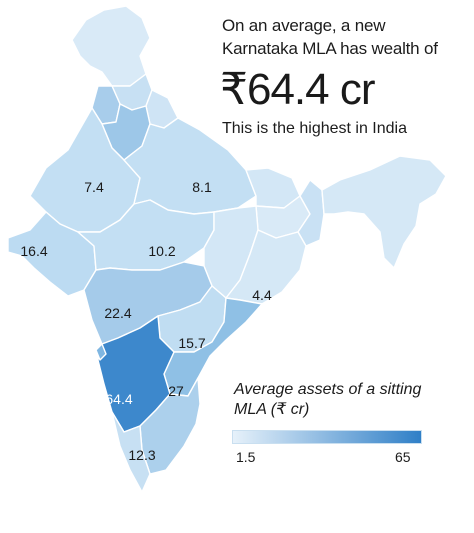 The image size is (474, 533). I want to click on legend-gradient-bar, so click(327, 437).